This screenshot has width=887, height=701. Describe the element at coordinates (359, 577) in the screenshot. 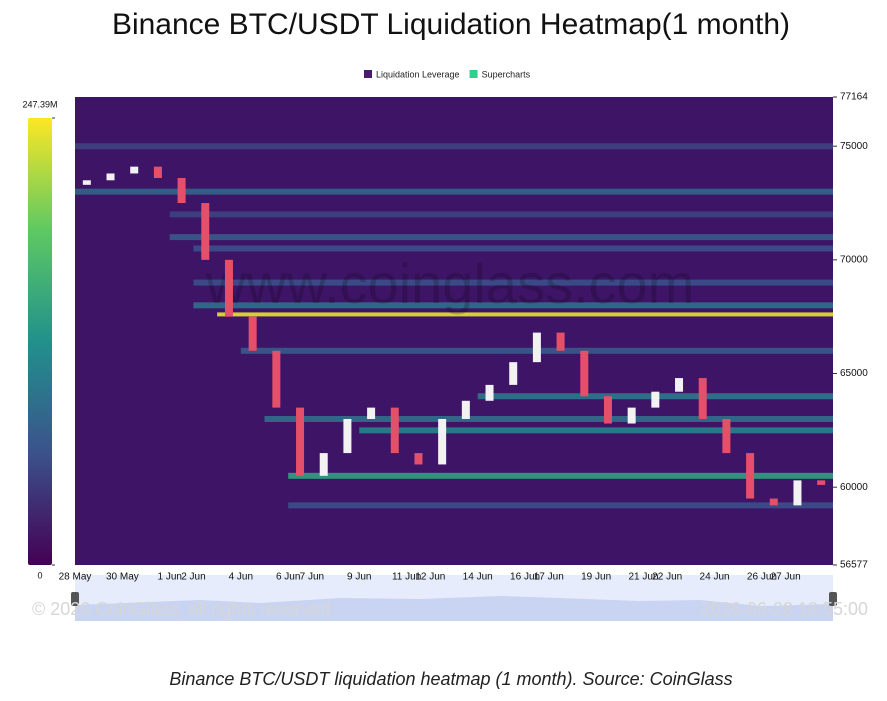

I see `x-tick-label: 9 Jun` at that location.